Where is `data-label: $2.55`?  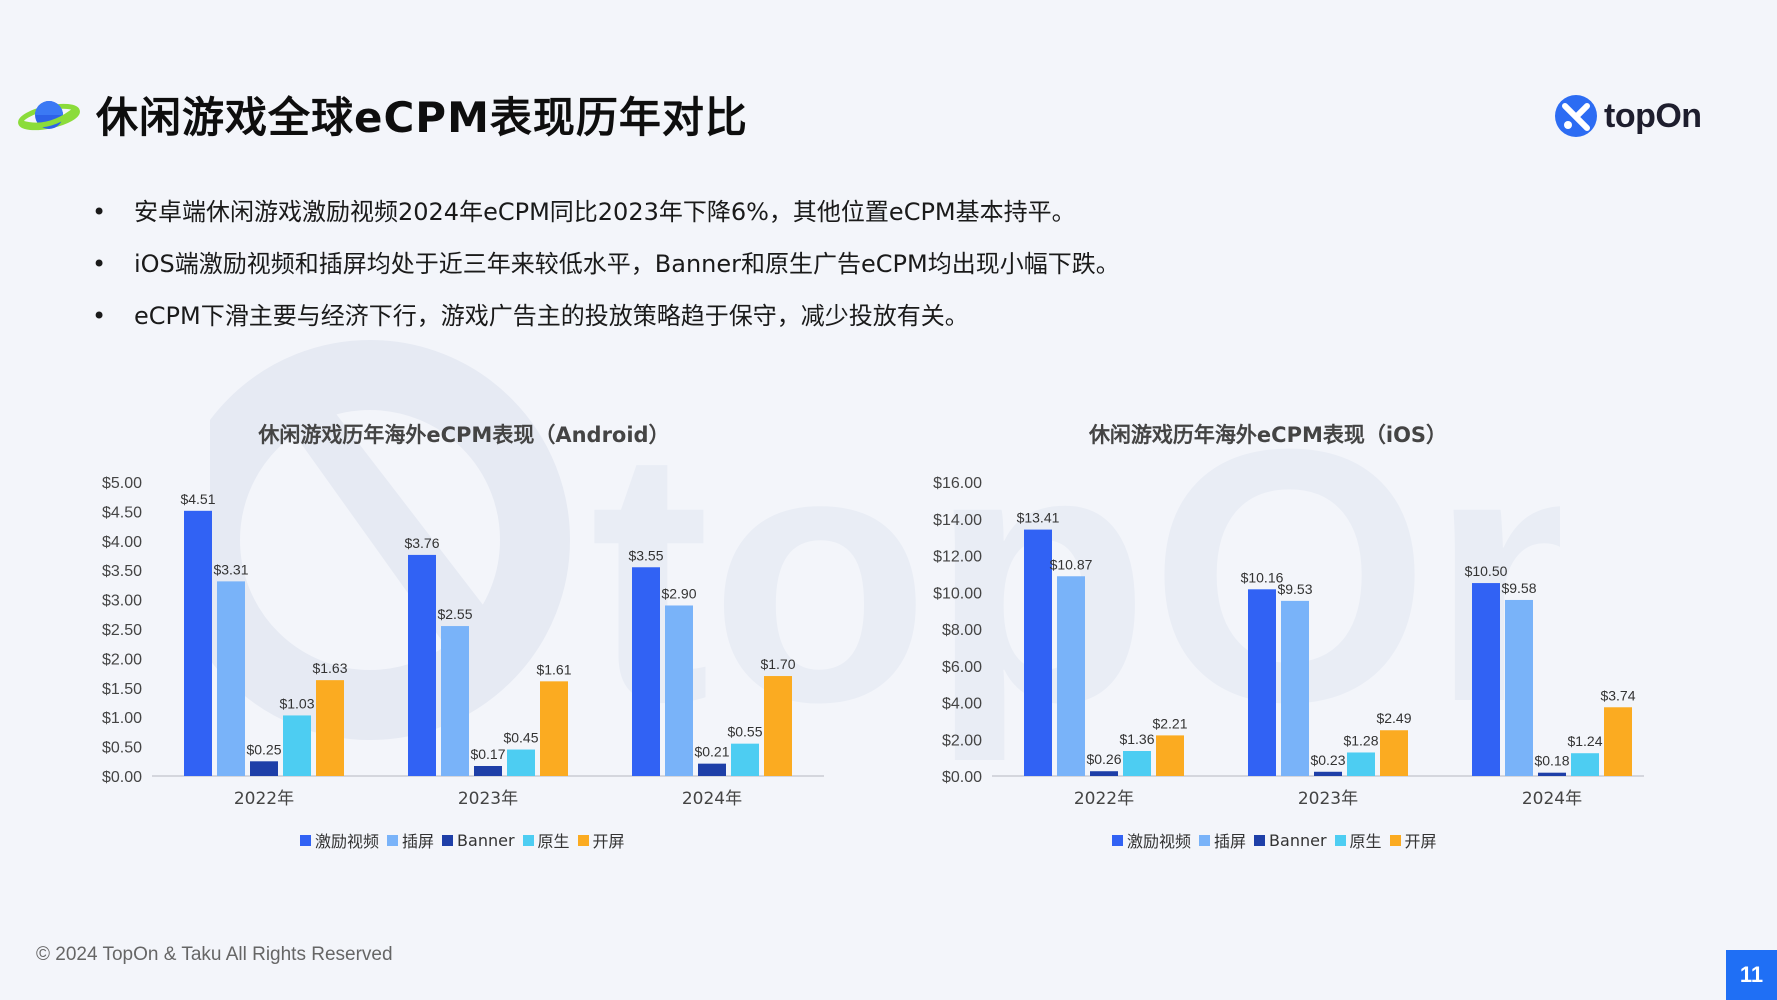 data-label: $2.55 is located at coordinates (454, 614).